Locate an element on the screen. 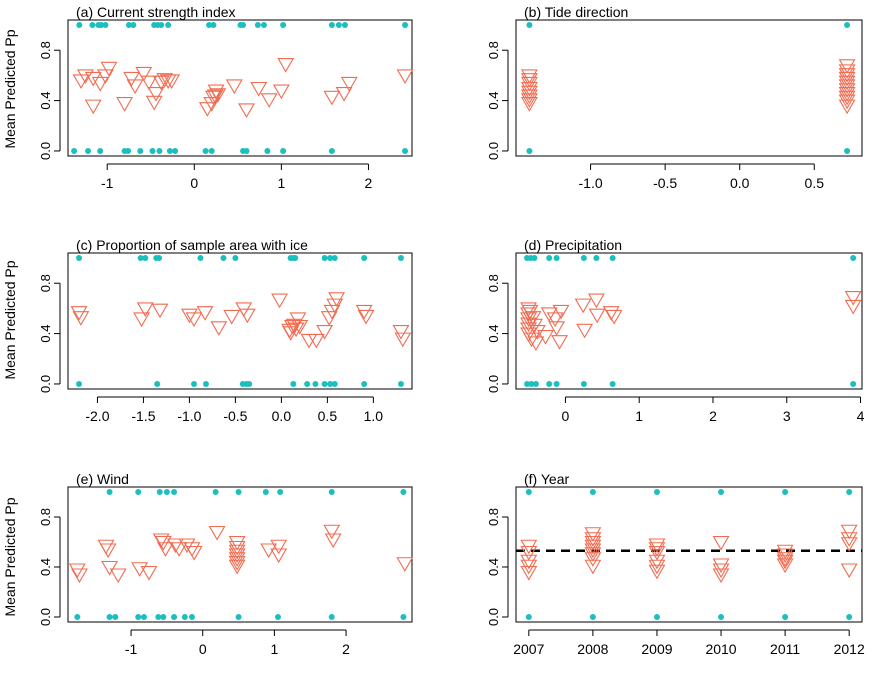 The height and width of the screenshot is (699, 889). panel-a-ylabel: Mean Predicted Pp is located at coordinates (10, 88).